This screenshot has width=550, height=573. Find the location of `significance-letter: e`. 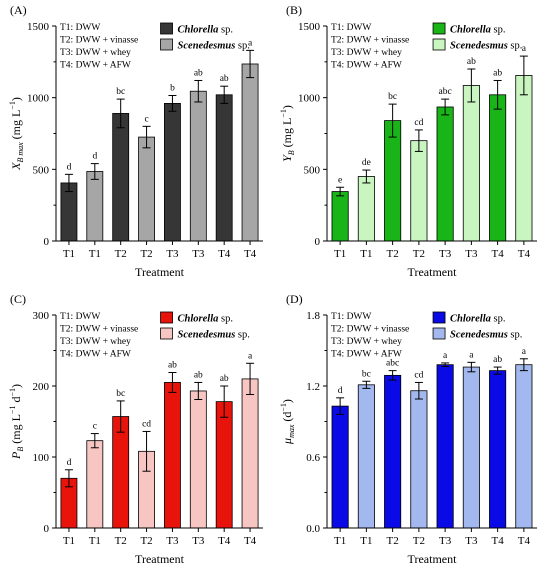

significance-letter: e is located at coordinates (340, 180).